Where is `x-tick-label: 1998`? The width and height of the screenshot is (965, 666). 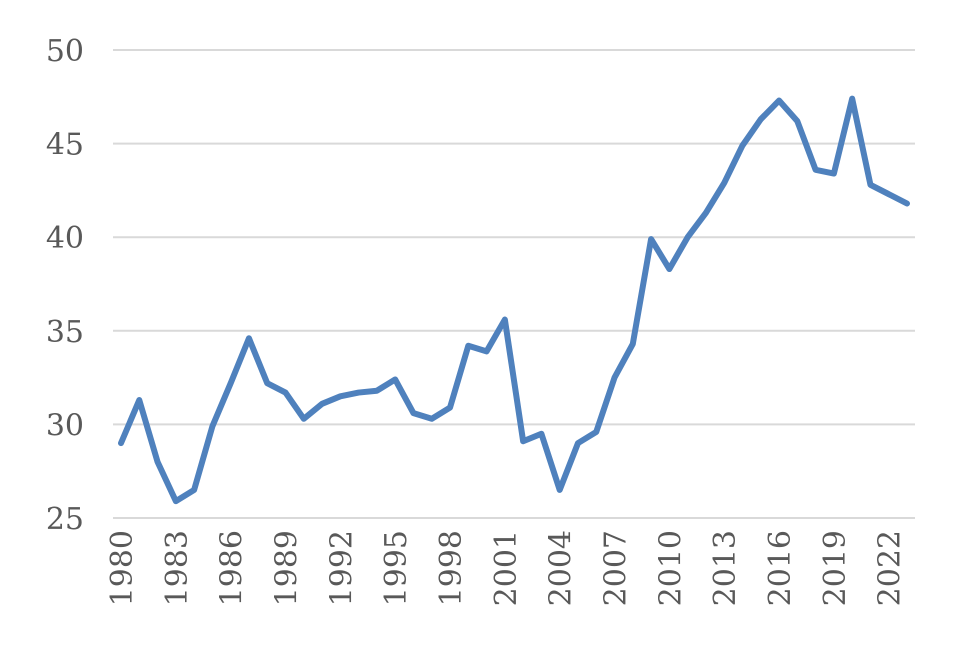
x-tick-label: 1998 is located at coordinates (451, 568).